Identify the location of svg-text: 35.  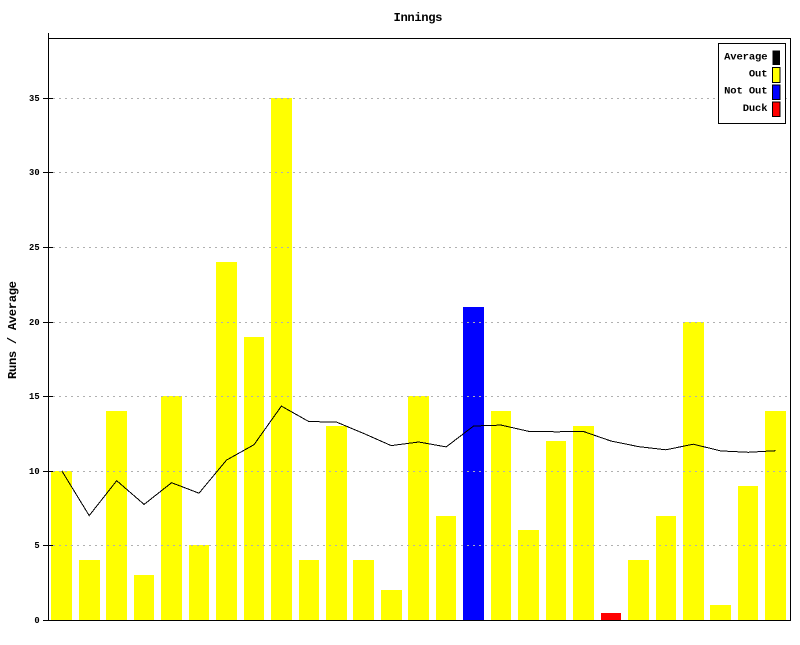
(34, 99).